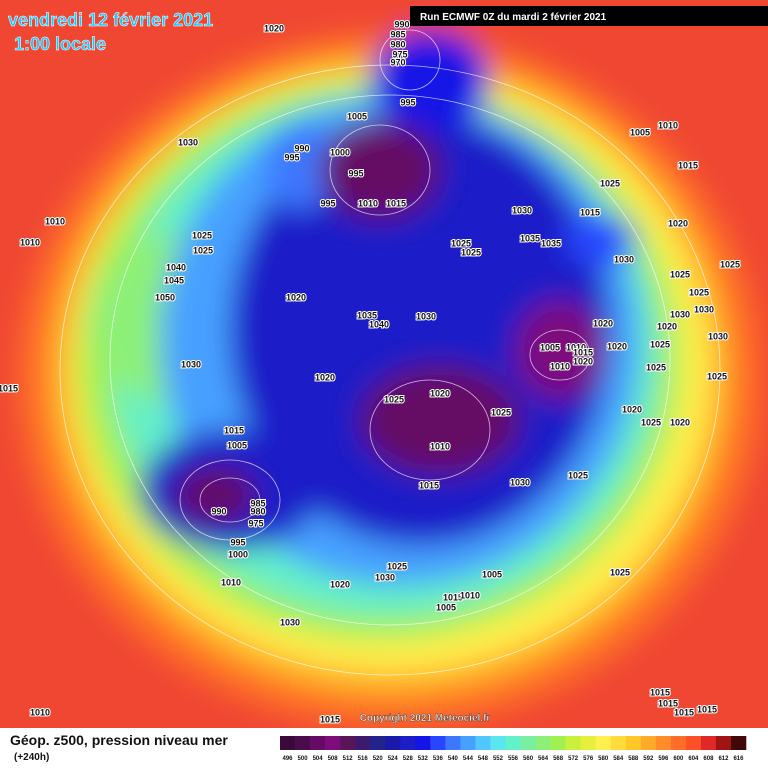 This screenshot has width=768, height=768. Describe the element at coordinates (573, 759) in the screenshot. I see `colorbar-label: 572` at that location.